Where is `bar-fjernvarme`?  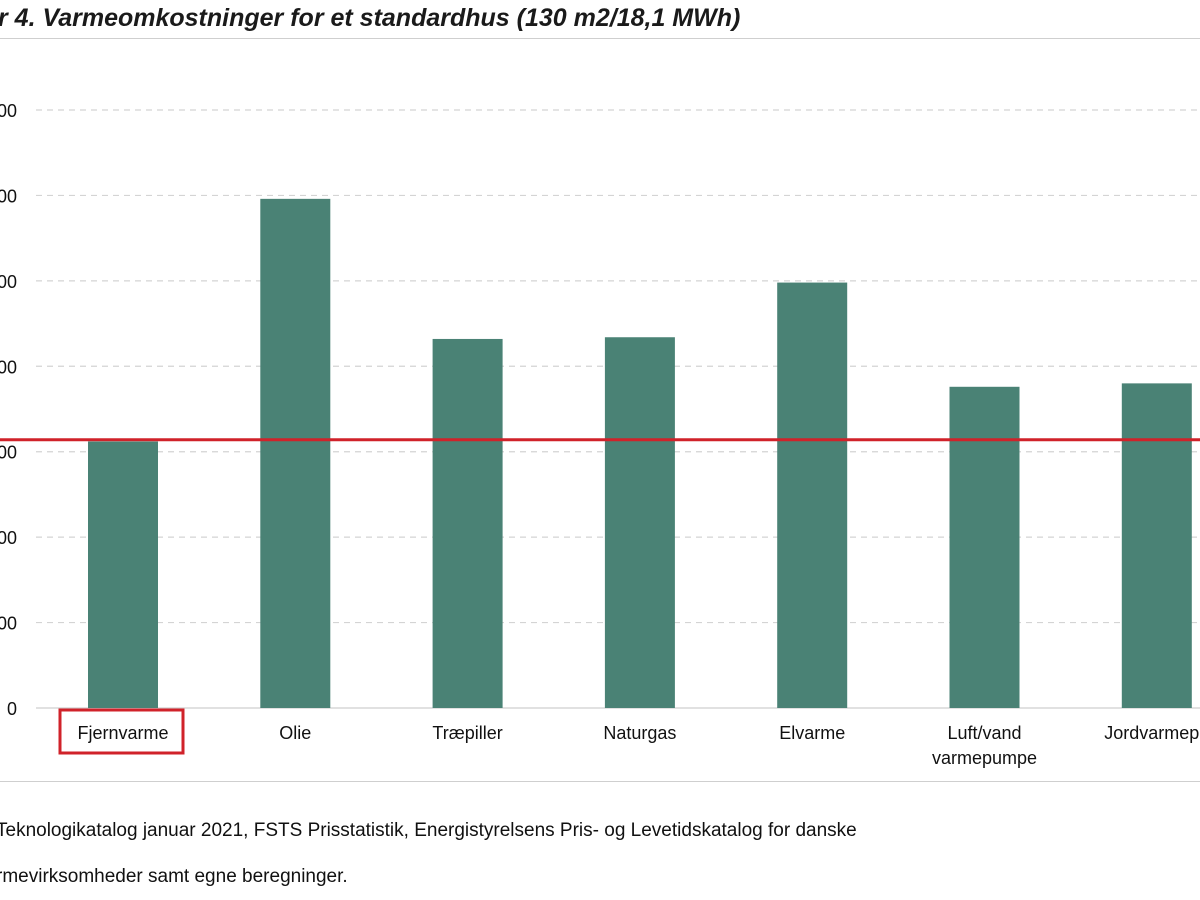
bar-fjernvarme is located at coordinates (123, 574).